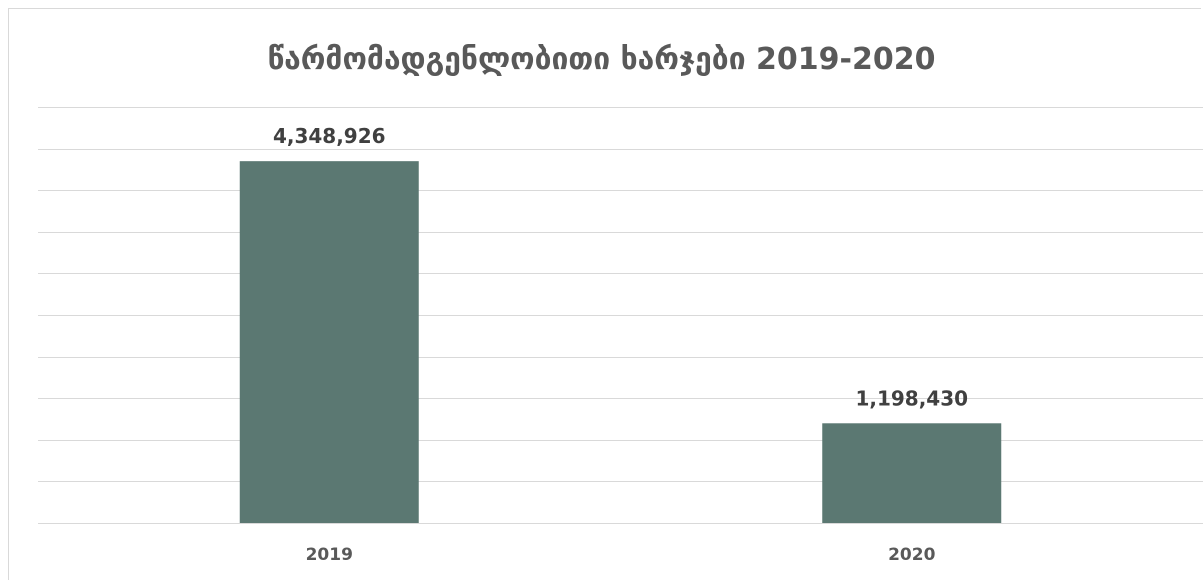  I want to click on data-label-2019: 4,348,926, so click(329, 136).